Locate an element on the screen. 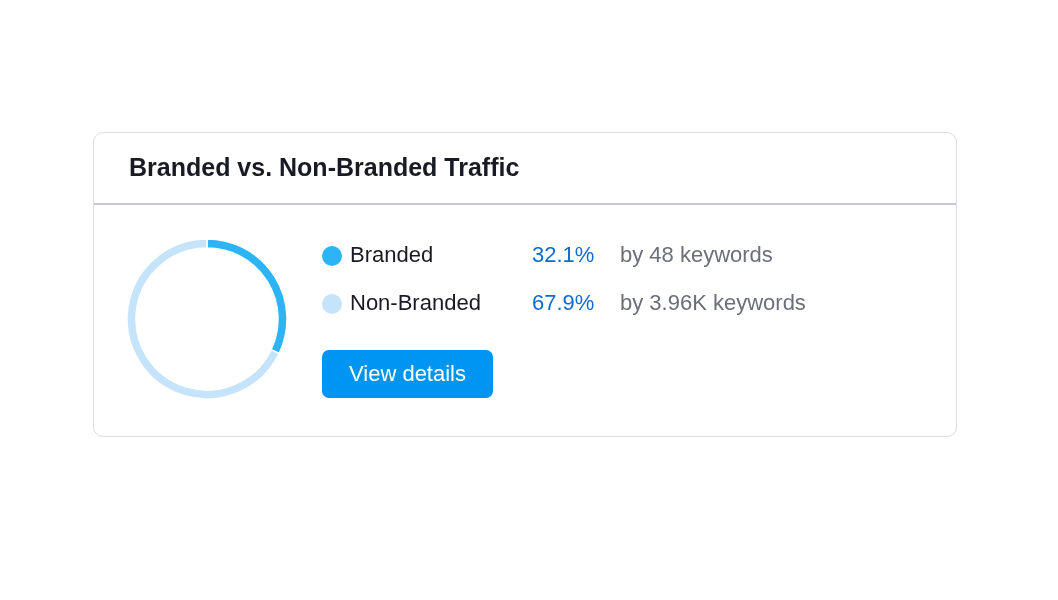  view-details-button: View details is located at coordinates (407, 374).